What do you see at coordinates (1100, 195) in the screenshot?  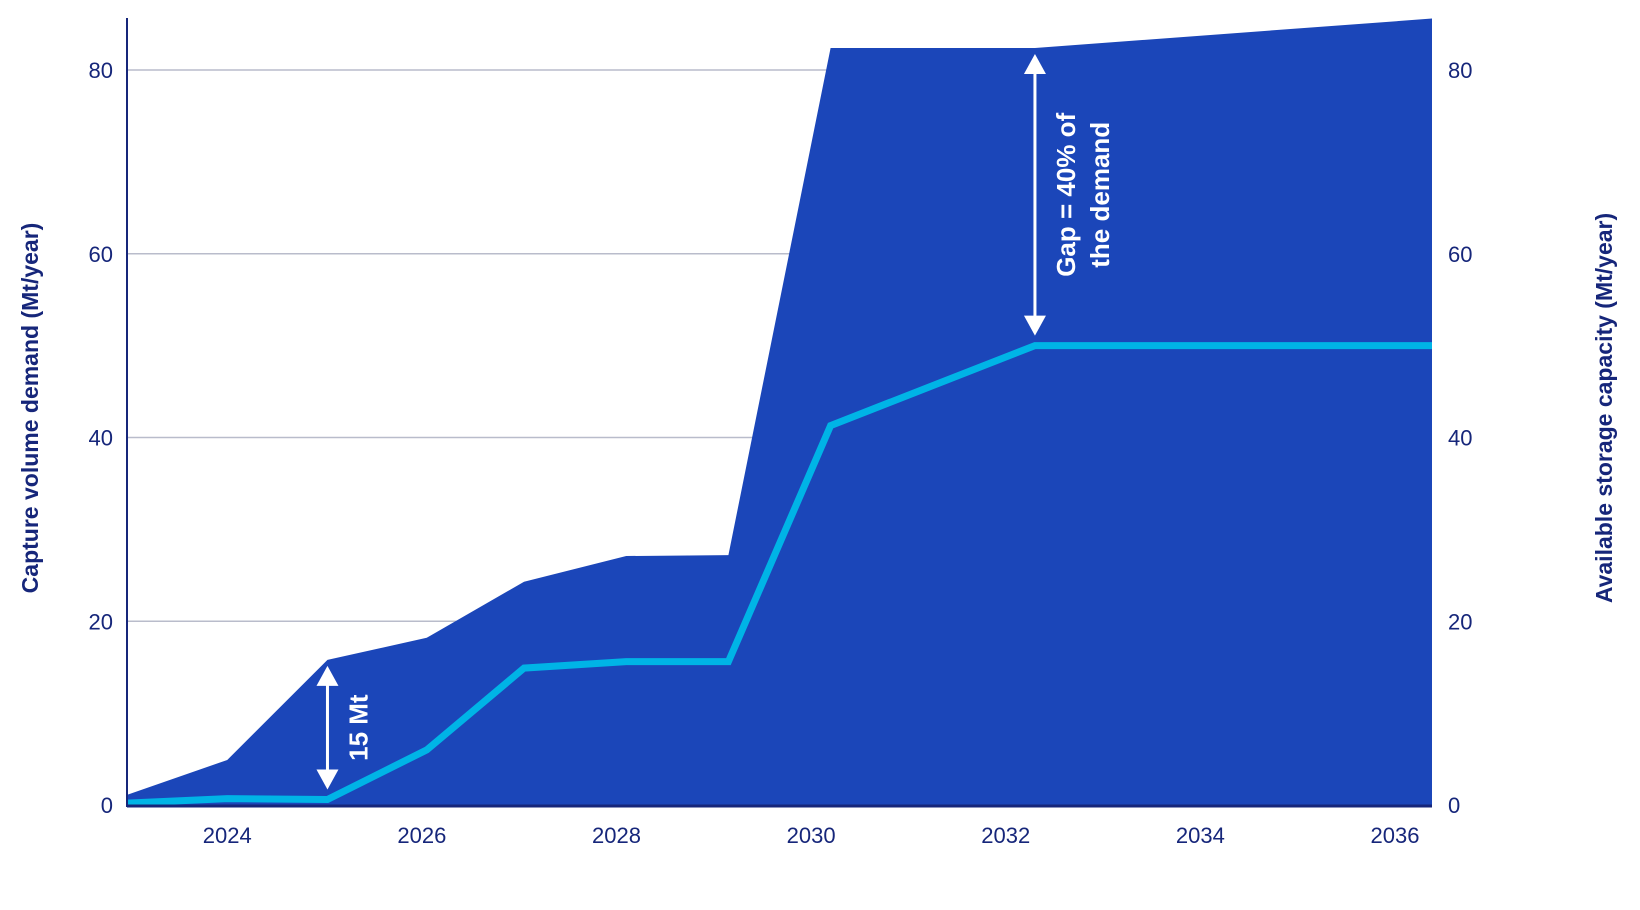 I see `annotation-label: the demand` at bounding box center [1100, 195].